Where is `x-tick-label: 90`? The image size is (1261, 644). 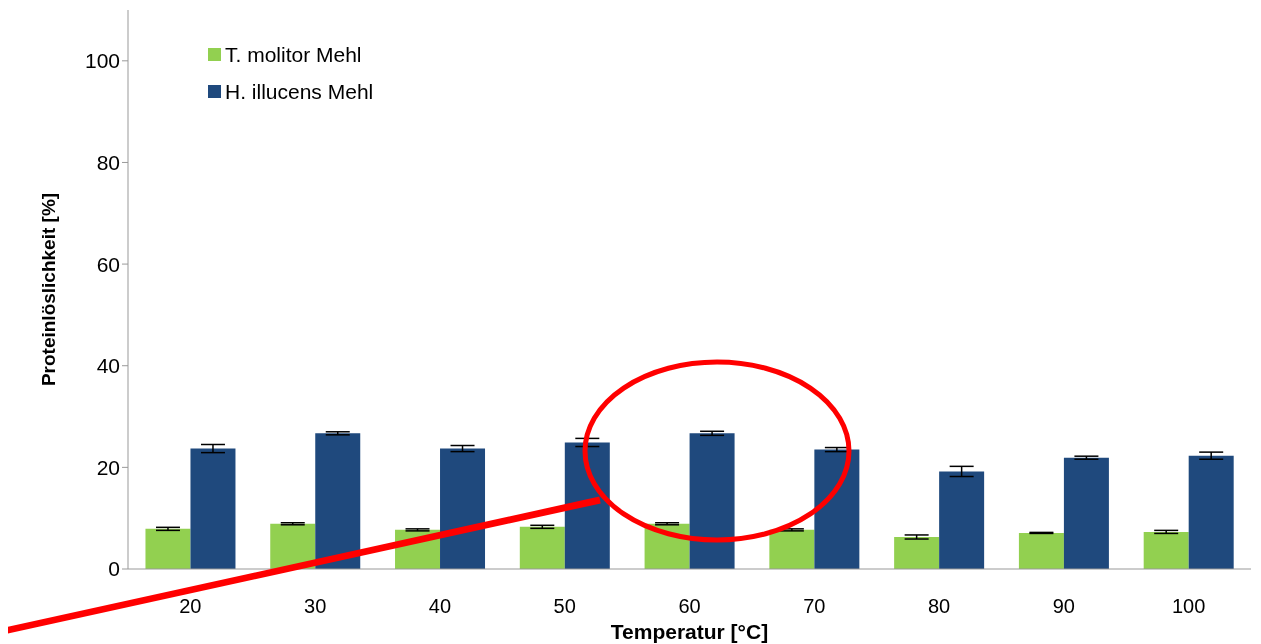 x-tick-label: 90 is located at coordinates (1063, 606).